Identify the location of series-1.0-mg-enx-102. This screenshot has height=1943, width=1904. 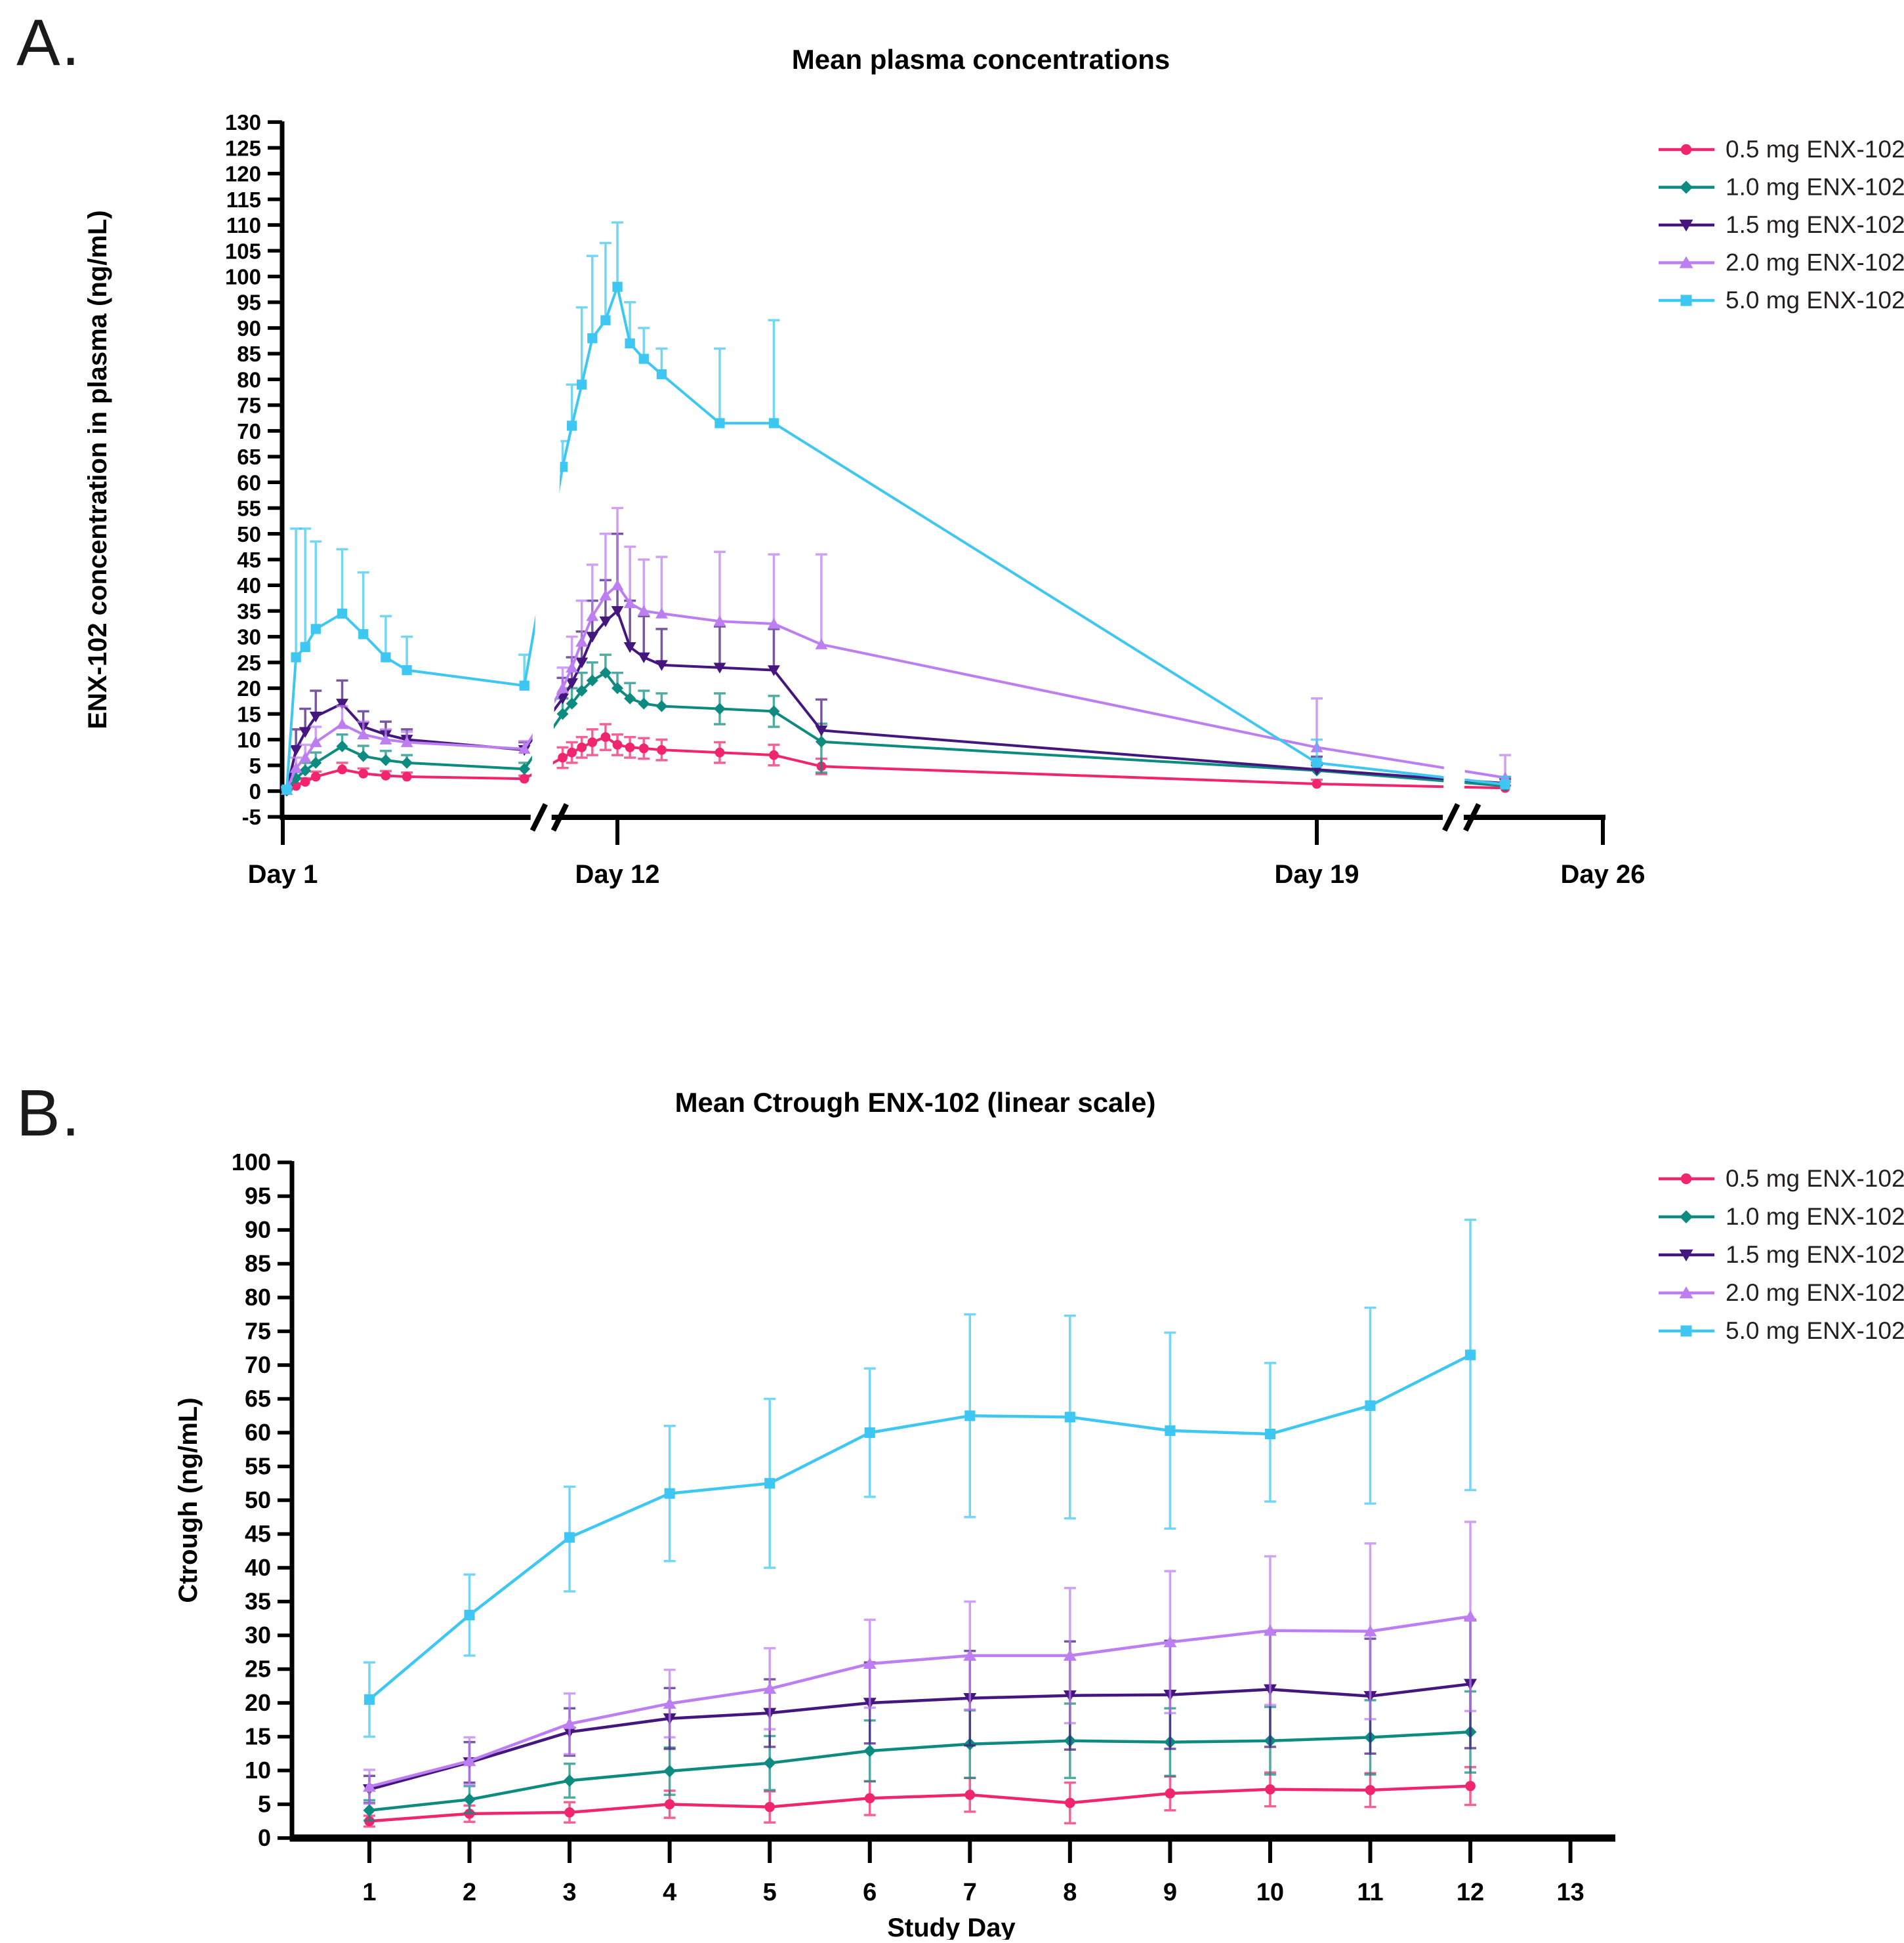
(920, 1756).